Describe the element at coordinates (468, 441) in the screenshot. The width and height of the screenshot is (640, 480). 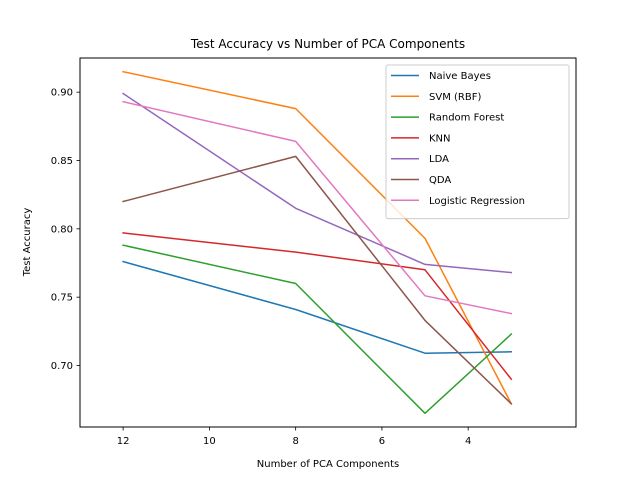
I see `x-tick-label-4: 4` at that location.